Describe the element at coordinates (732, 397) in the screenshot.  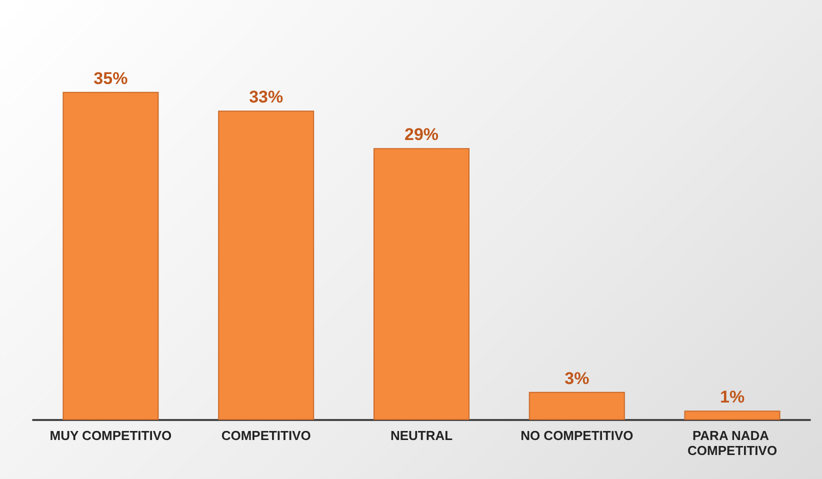
I see `data-label: 1%` at that location.